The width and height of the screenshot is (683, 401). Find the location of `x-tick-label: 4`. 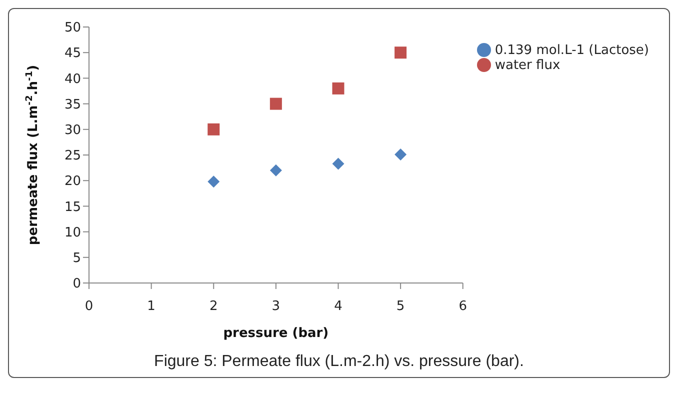

x-tick-label: 4 is located at coordinates (338, 306).